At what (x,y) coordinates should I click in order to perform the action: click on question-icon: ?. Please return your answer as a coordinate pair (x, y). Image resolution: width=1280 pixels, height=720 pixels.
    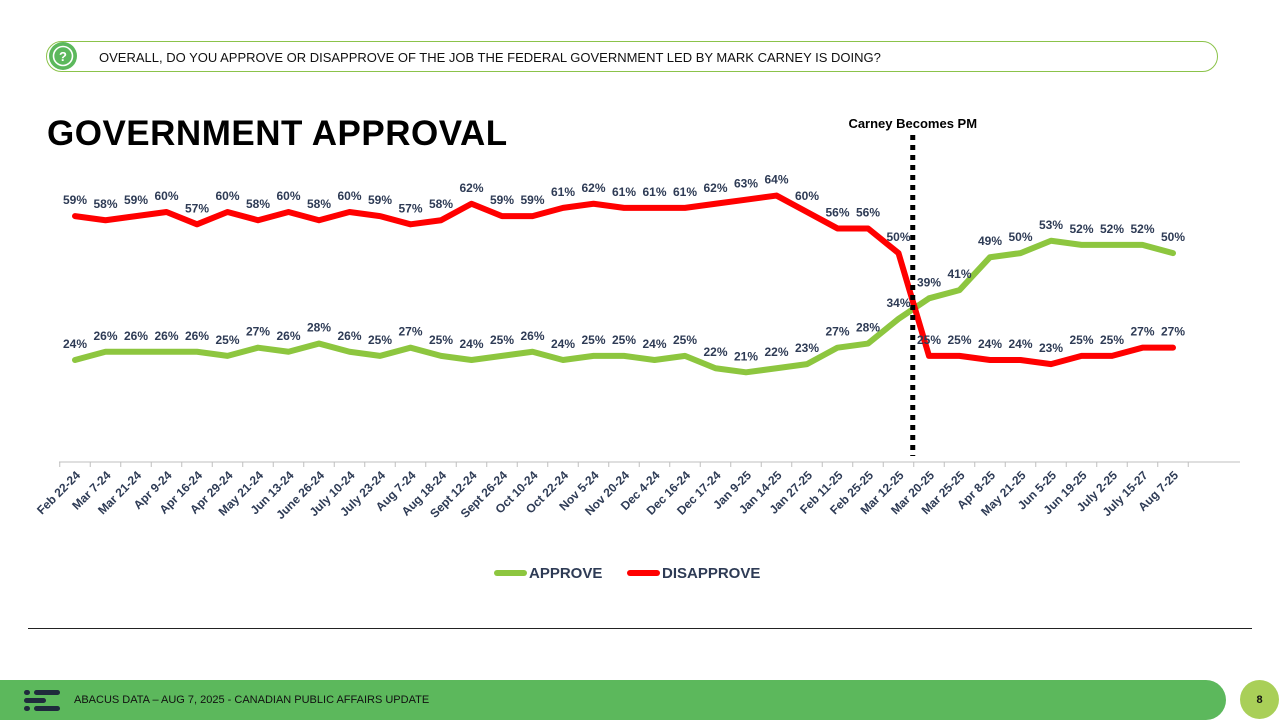
    Looking at the image, I should click on (63, 56).